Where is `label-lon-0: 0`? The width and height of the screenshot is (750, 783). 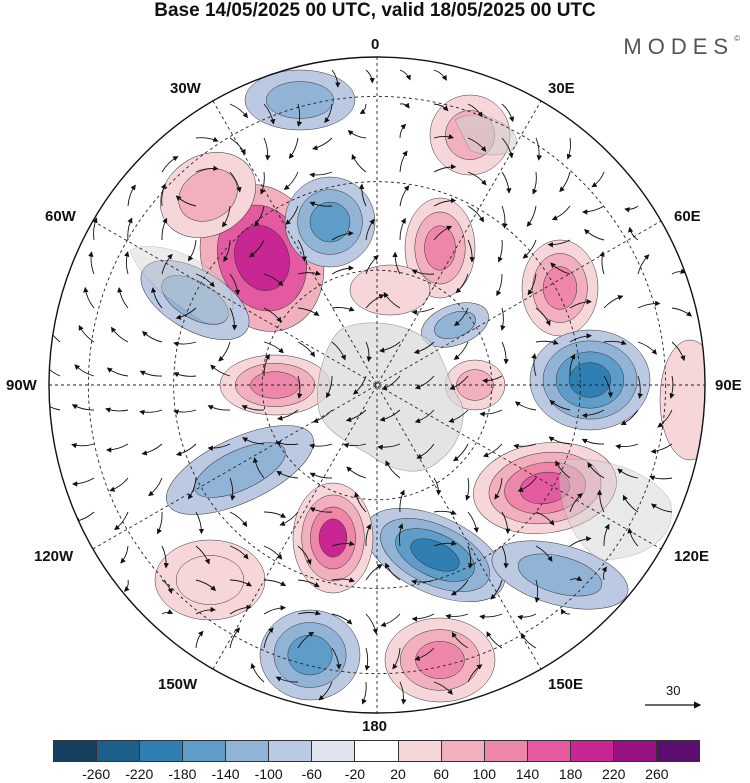
label-lon-0: 0 is located at coordinates (375, 44).